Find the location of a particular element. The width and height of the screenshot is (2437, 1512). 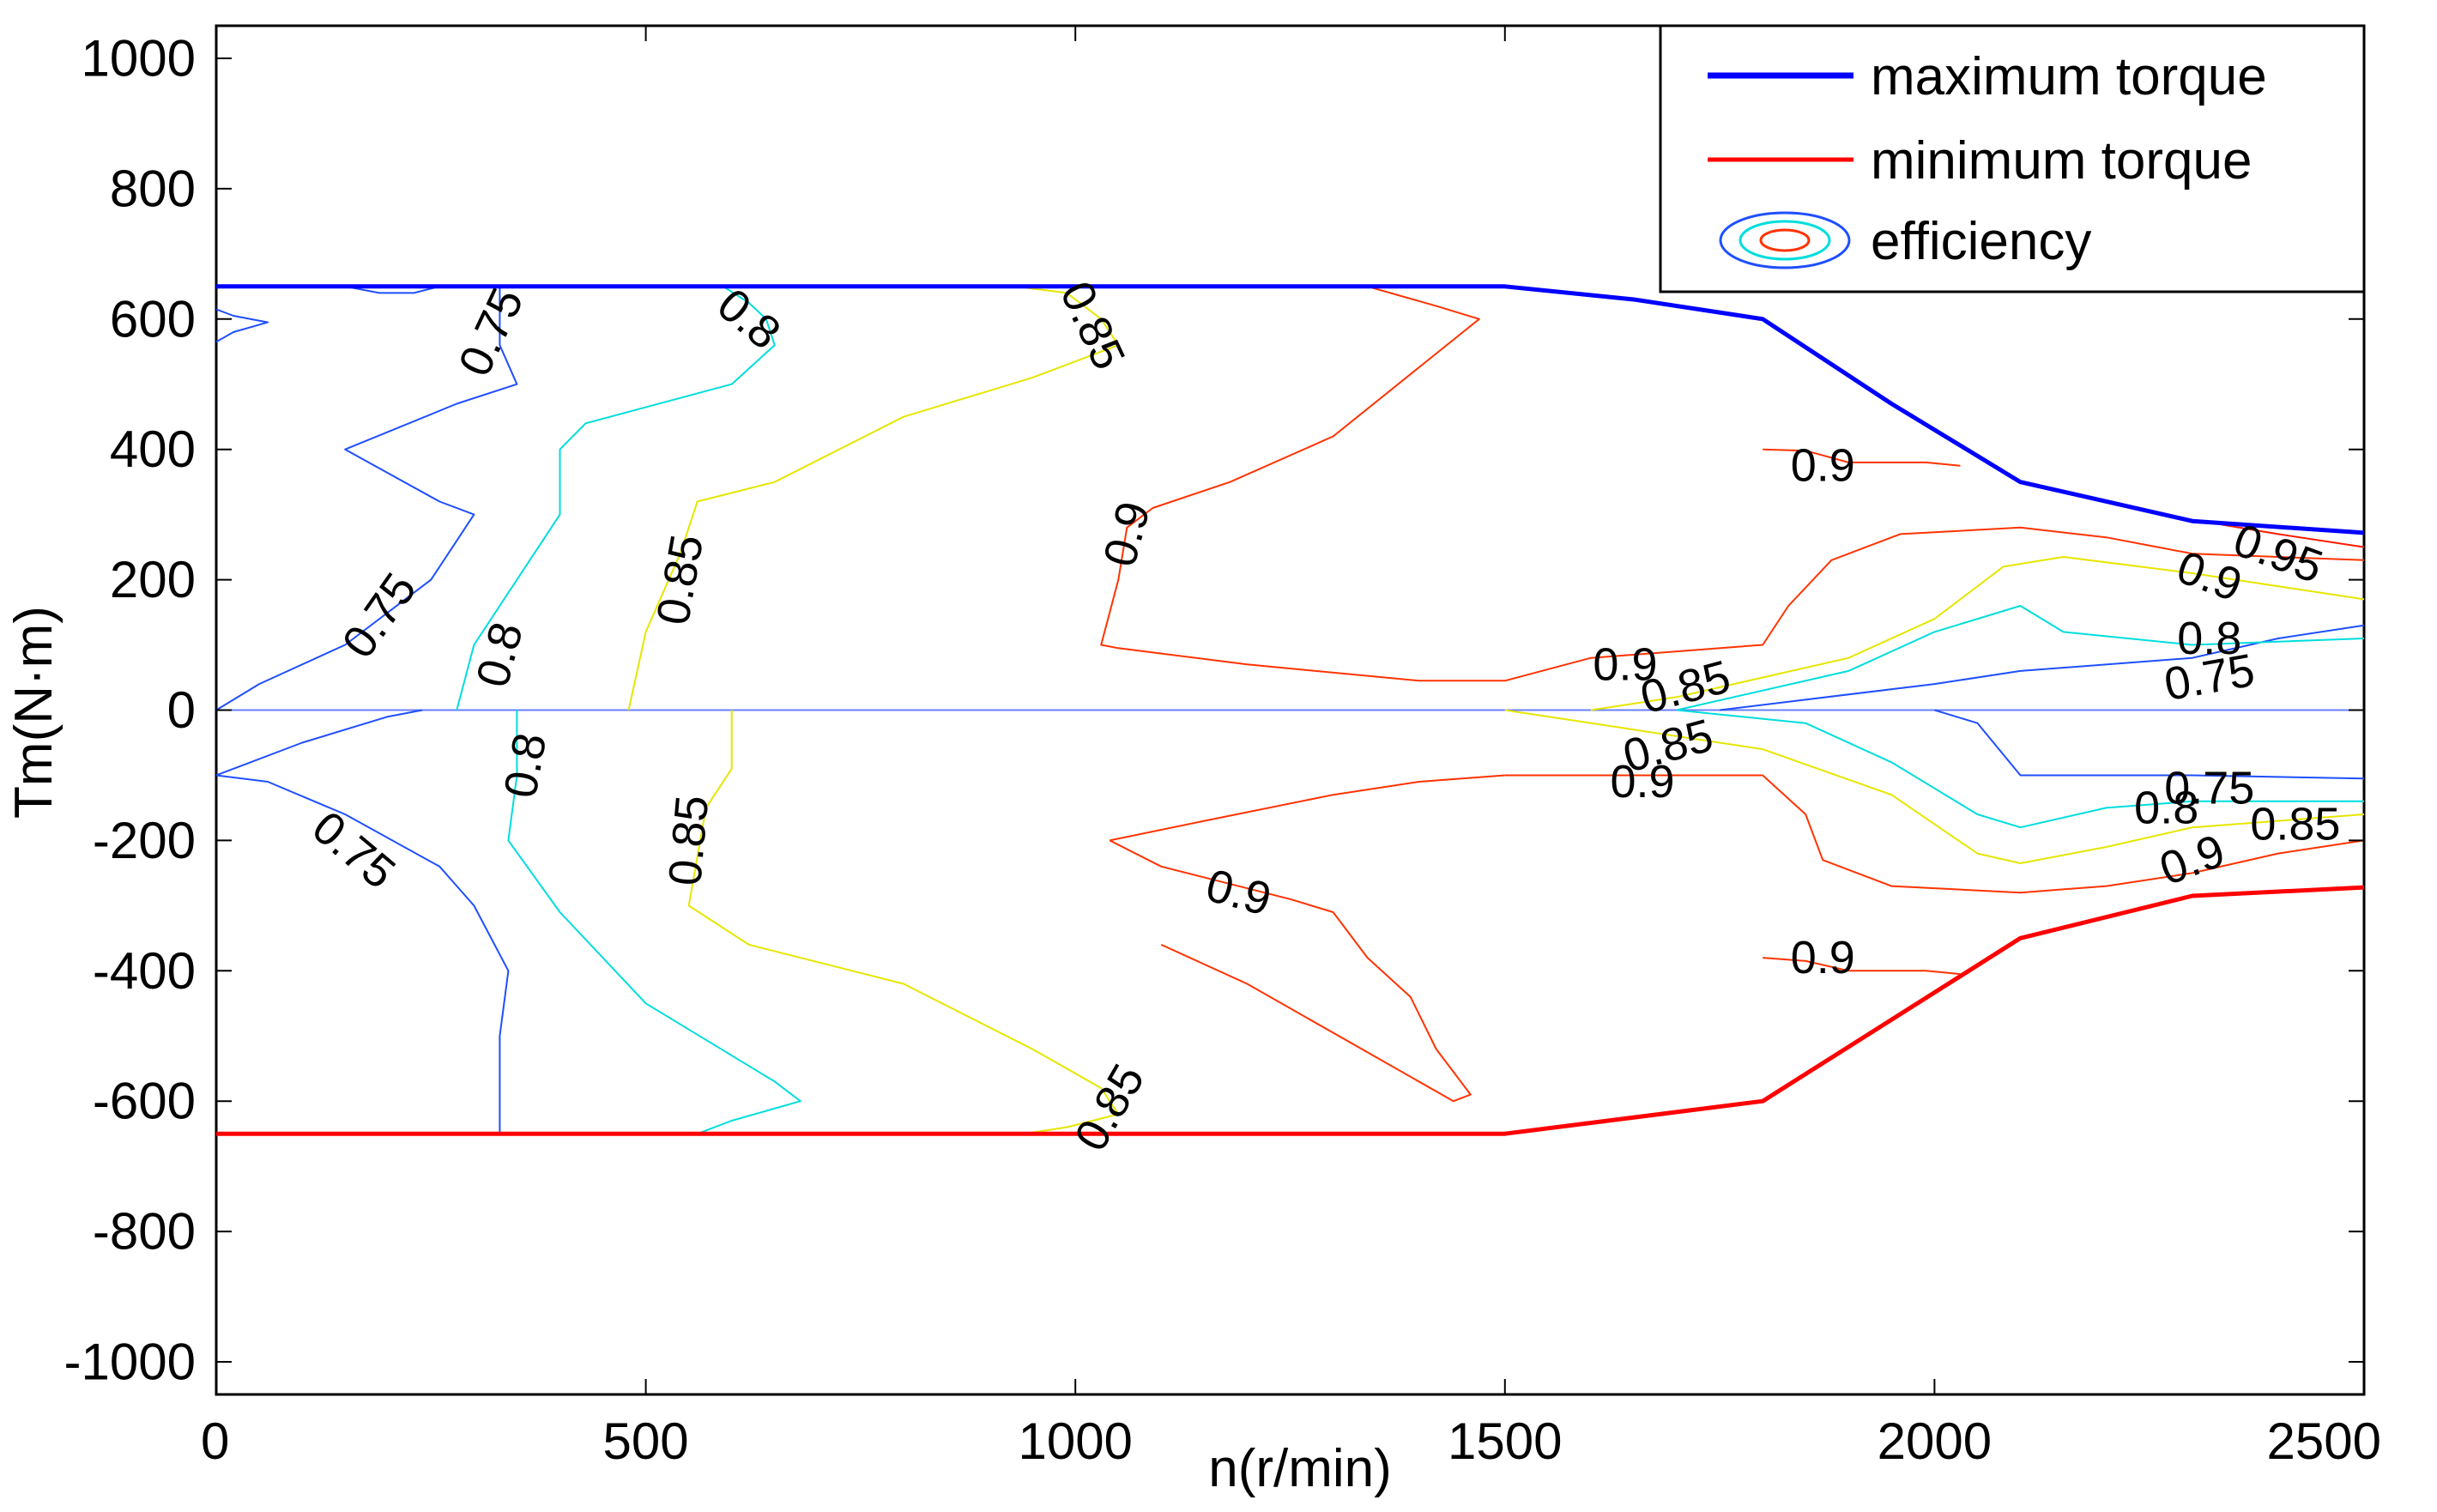

legend-efficiency-contour-icon is located at coordinates (1785, 240).